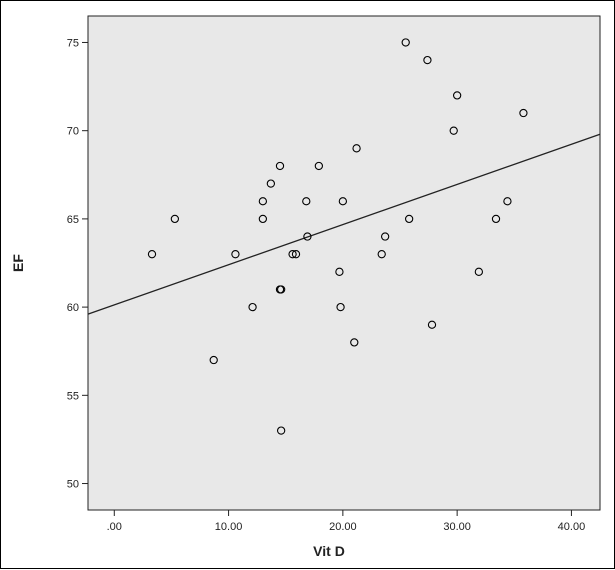  I want to click on x-tick-label: 30.00, so click(457, 527).